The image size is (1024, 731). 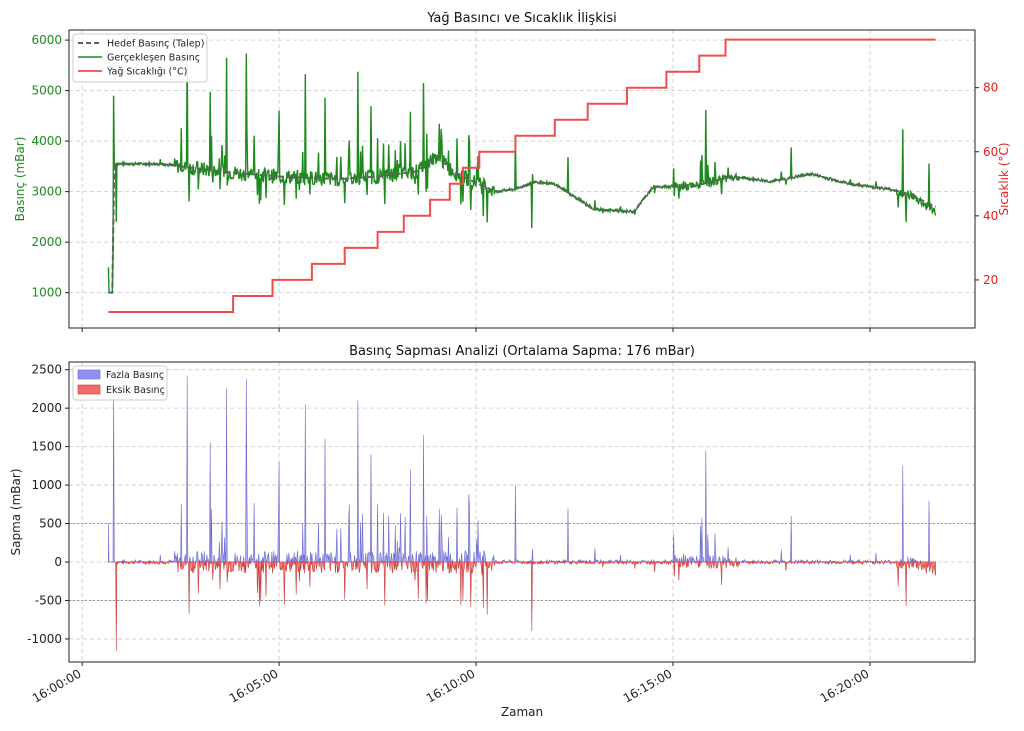 What do you see at coordinates (46, 91) in the screenshot?
I see `y-tick-label: 5000` at bounding box center [46, 91].